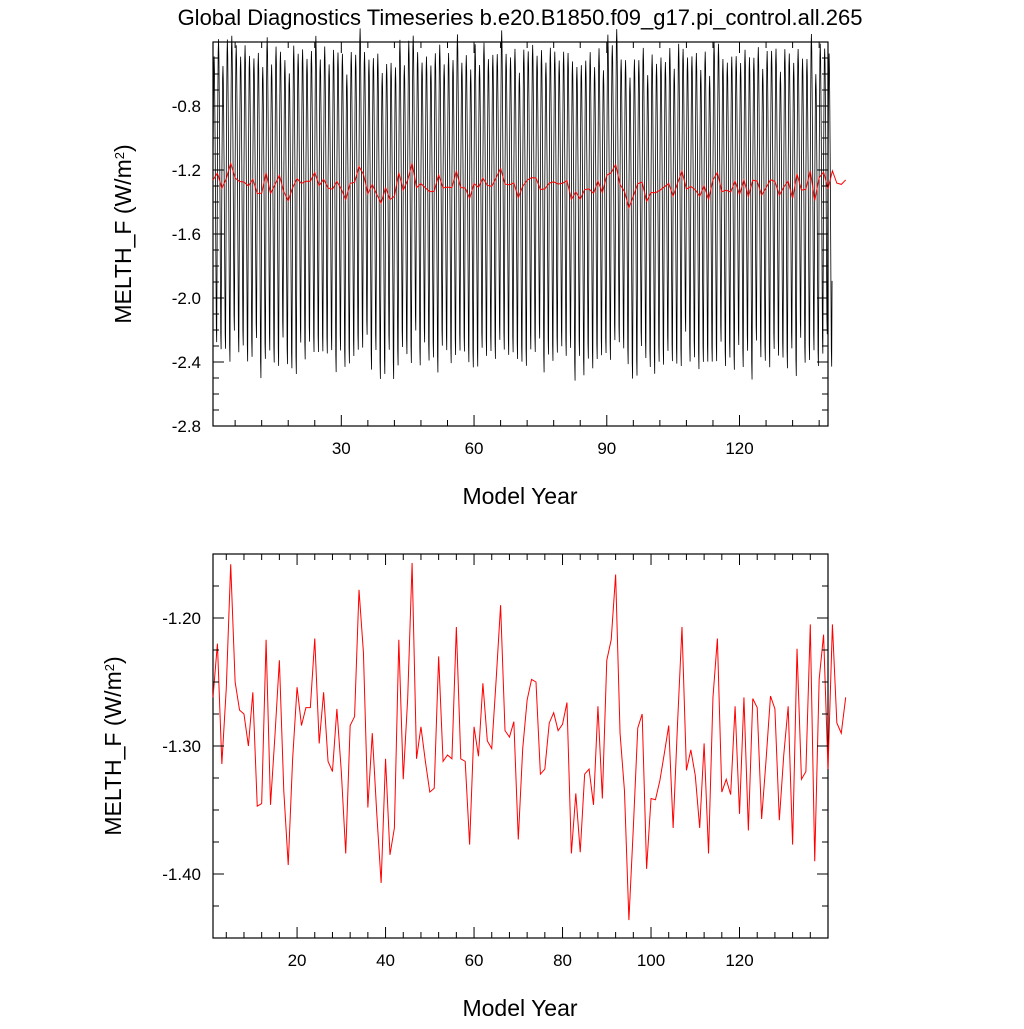  Describe the element at coordinates (341, 448) in the screenshot. I see `x-tick-label: 30` at that location.